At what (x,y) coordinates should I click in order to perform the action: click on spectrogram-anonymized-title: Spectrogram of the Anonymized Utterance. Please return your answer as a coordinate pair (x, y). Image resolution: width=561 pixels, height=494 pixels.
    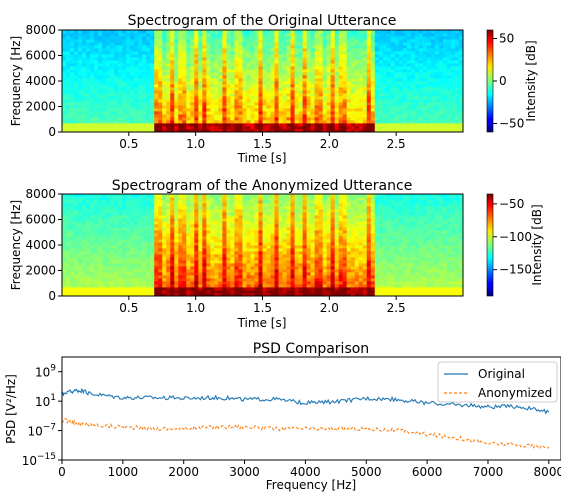
    Looking at the image, I should click on (262, 186).